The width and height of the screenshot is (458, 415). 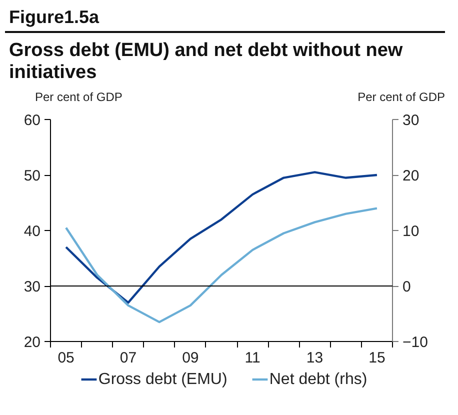 I want to click on legend-label: Net debt (rhs), so click(x=318, y=379).